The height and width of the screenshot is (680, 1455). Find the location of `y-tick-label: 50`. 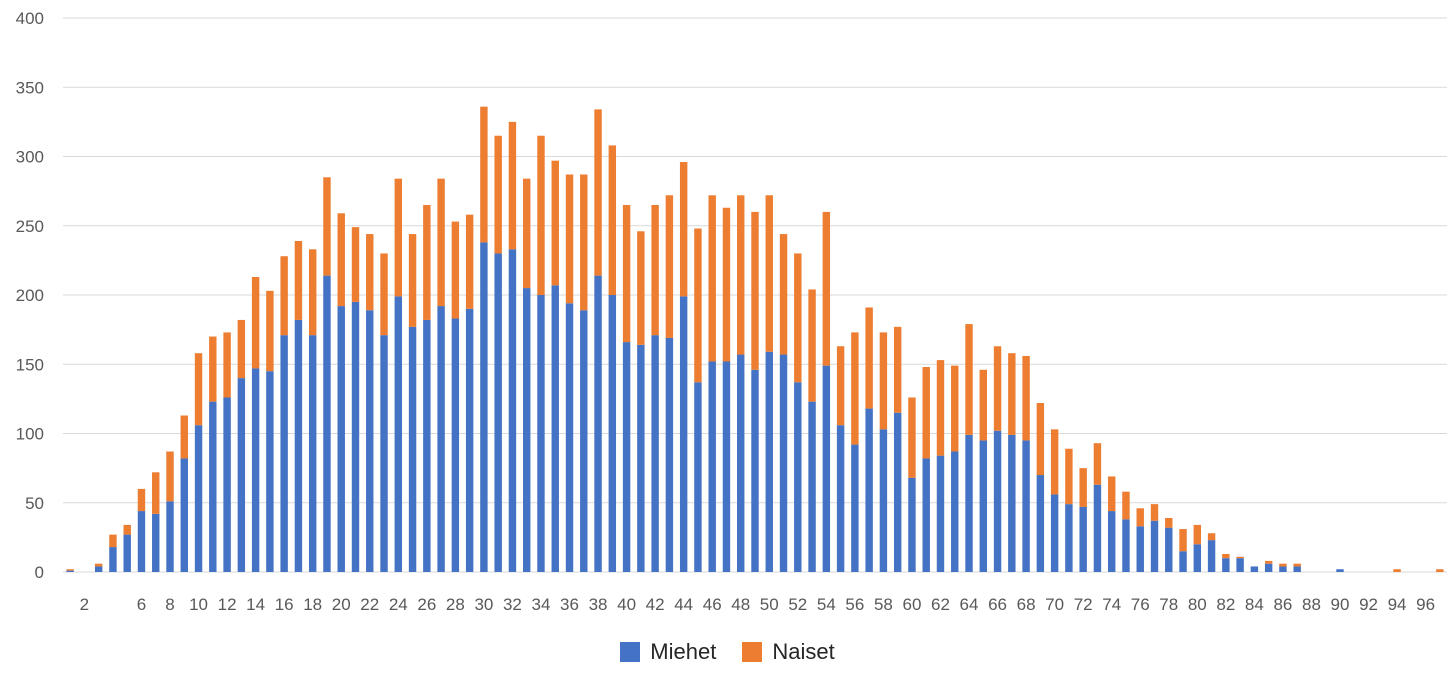

y-tick-label: 50 is located at coordinates (34, 503).